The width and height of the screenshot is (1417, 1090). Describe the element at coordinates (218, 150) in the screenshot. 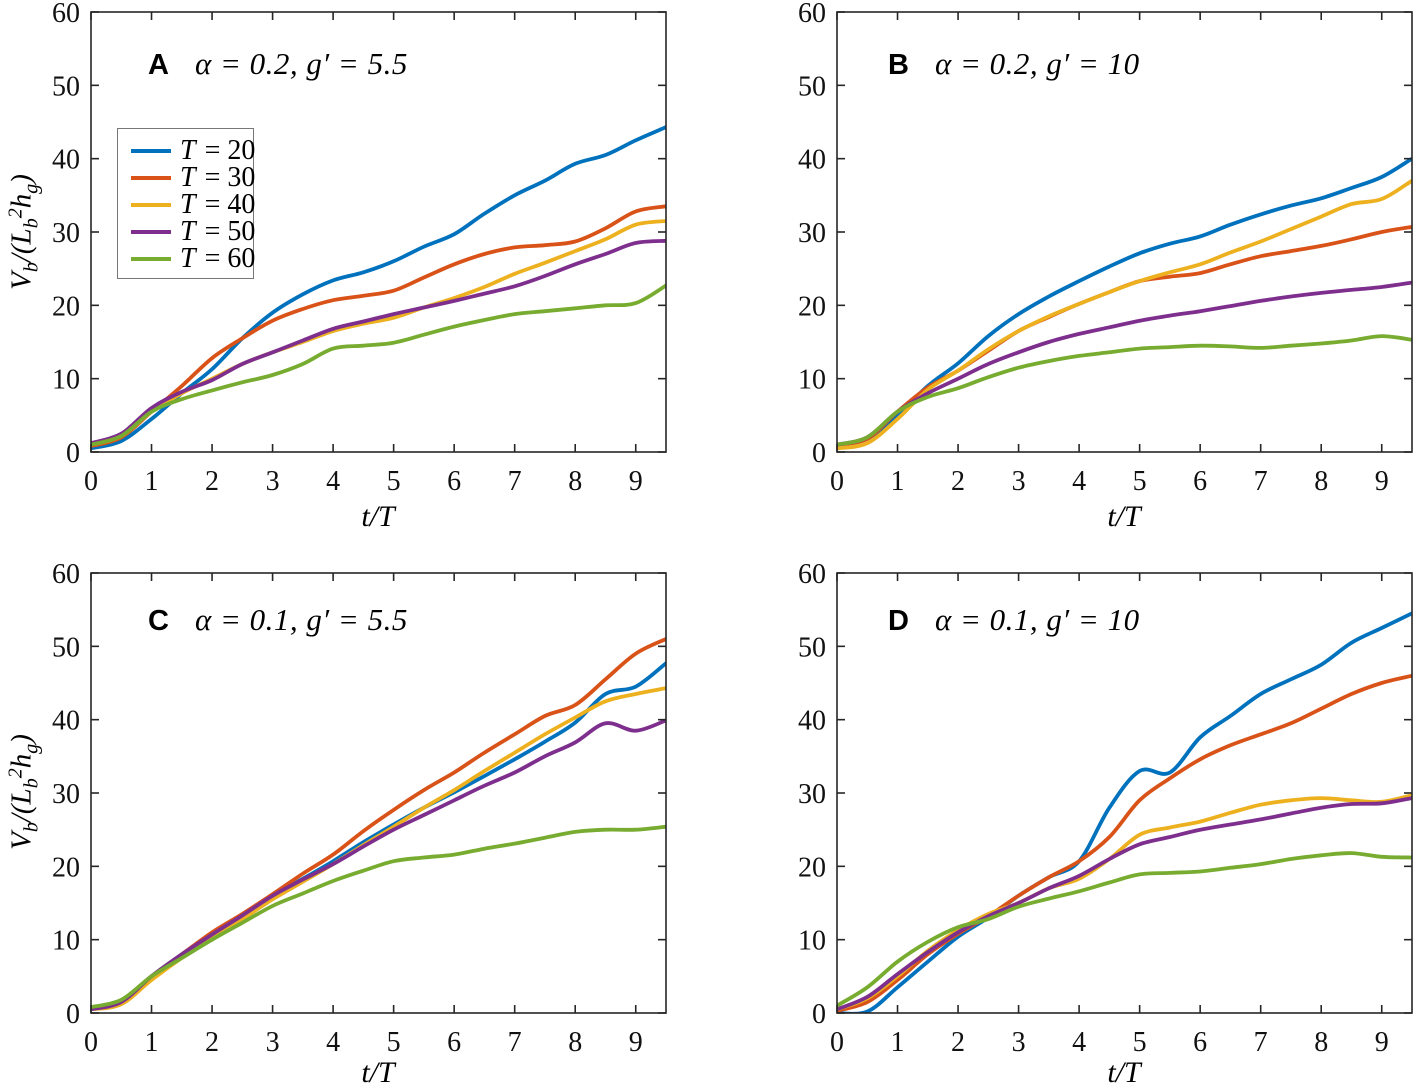

I see `legend-label: T = 20` at that location.